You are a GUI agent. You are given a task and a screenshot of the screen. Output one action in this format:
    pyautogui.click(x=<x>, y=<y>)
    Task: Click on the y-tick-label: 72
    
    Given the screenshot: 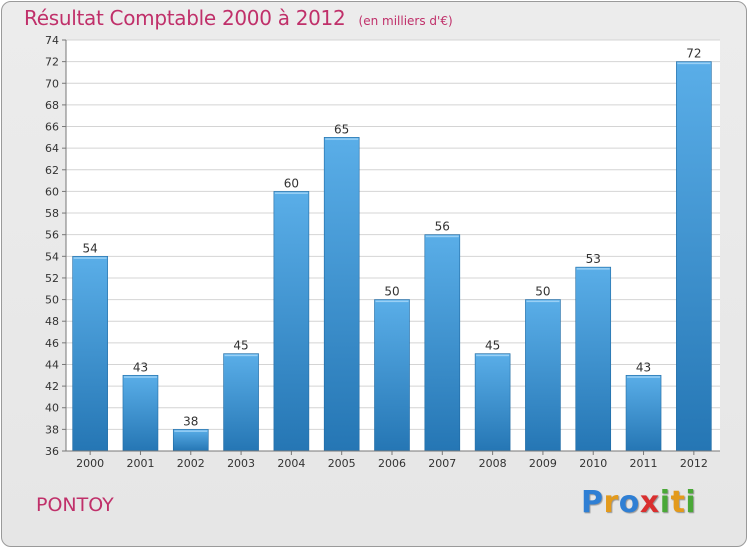 What is the action you would take?
    pyautogui.click(x=52, y=62)
    